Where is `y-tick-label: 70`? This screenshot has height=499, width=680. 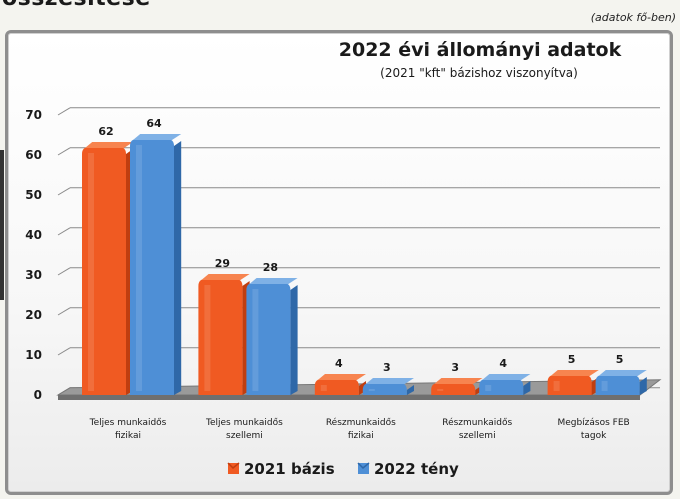 y-tick-label: 70 is located at coordinates (33, 115).